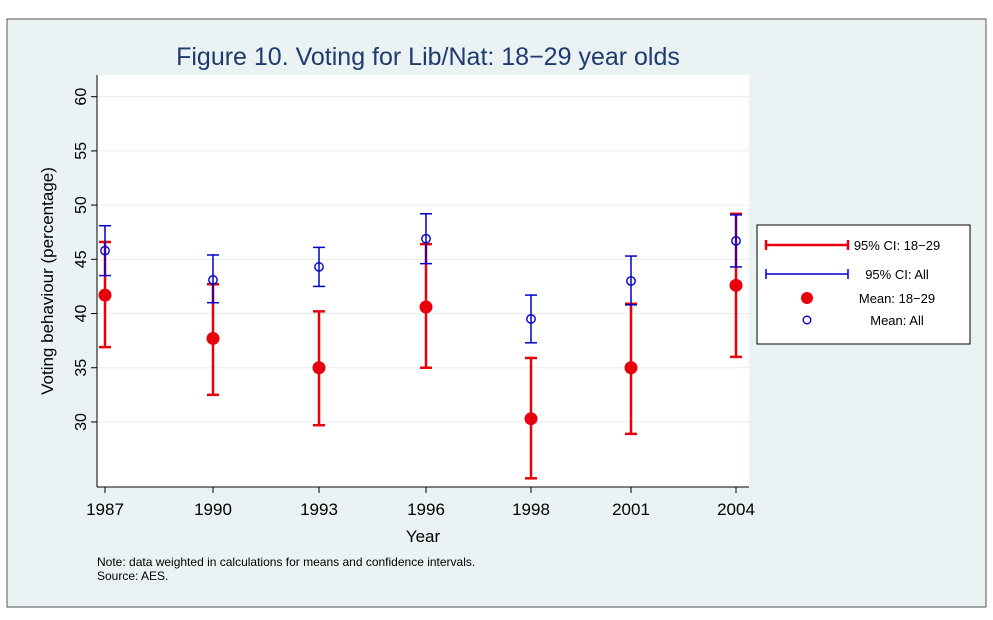 This screenshot has width=993, height=620. What do you see at coordinates (807, 320) in the screenshot?
I see `legend-mean-circle` at bounding box center [807, 320].